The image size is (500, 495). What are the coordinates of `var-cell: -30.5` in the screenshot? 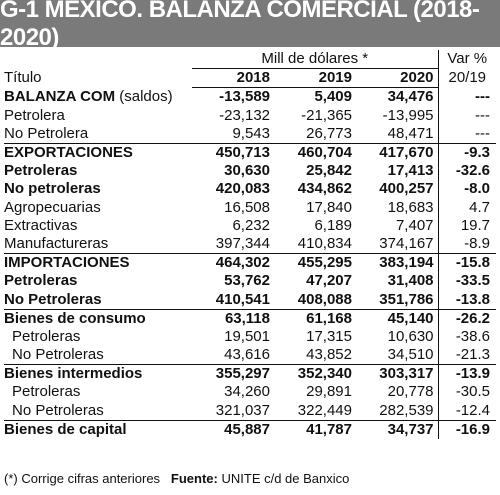 It's located at (467, 392).